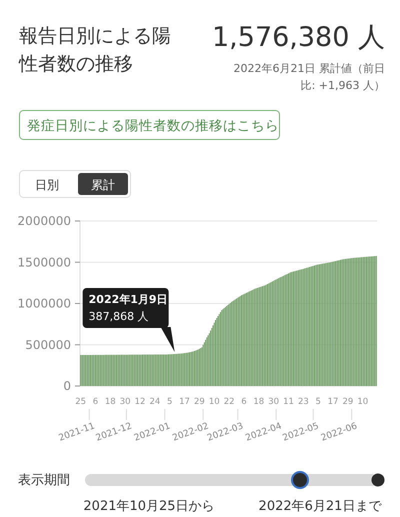  What do you see at coordinates (103, 185) in the screenshot?
I see `text: 累計` at bounding box center [103, 185].